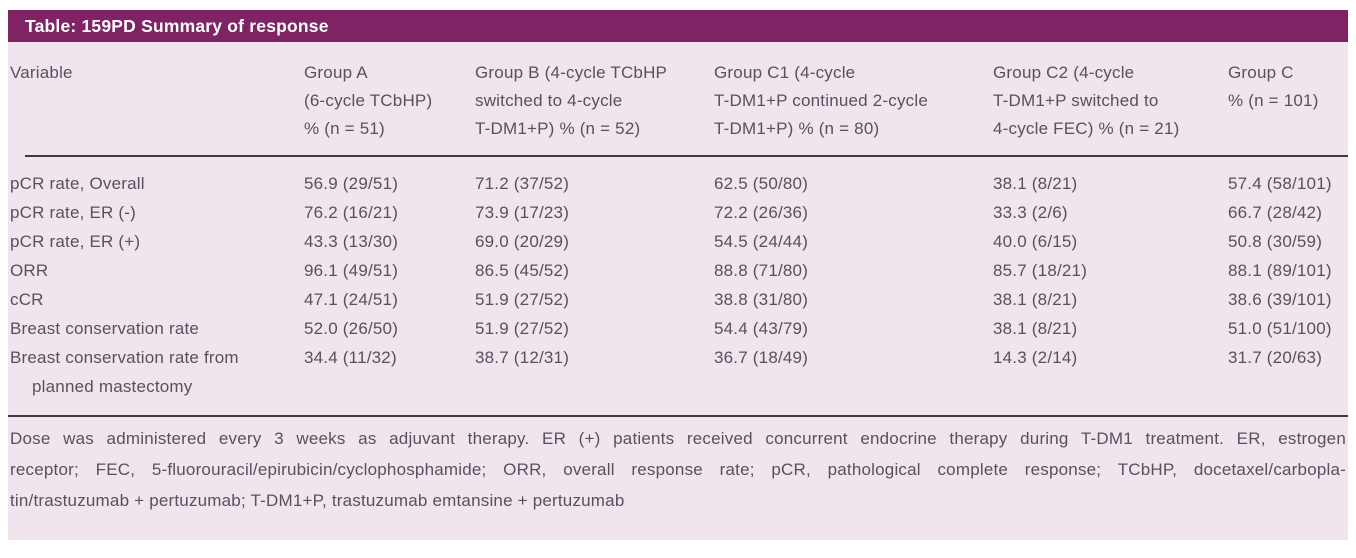 The height and width of the screenshot is (558, 1356). Describe the element at coordinates (761, 212) in the screenshot. I see `value-group-c1: 72.2 (26/36)` at that location.